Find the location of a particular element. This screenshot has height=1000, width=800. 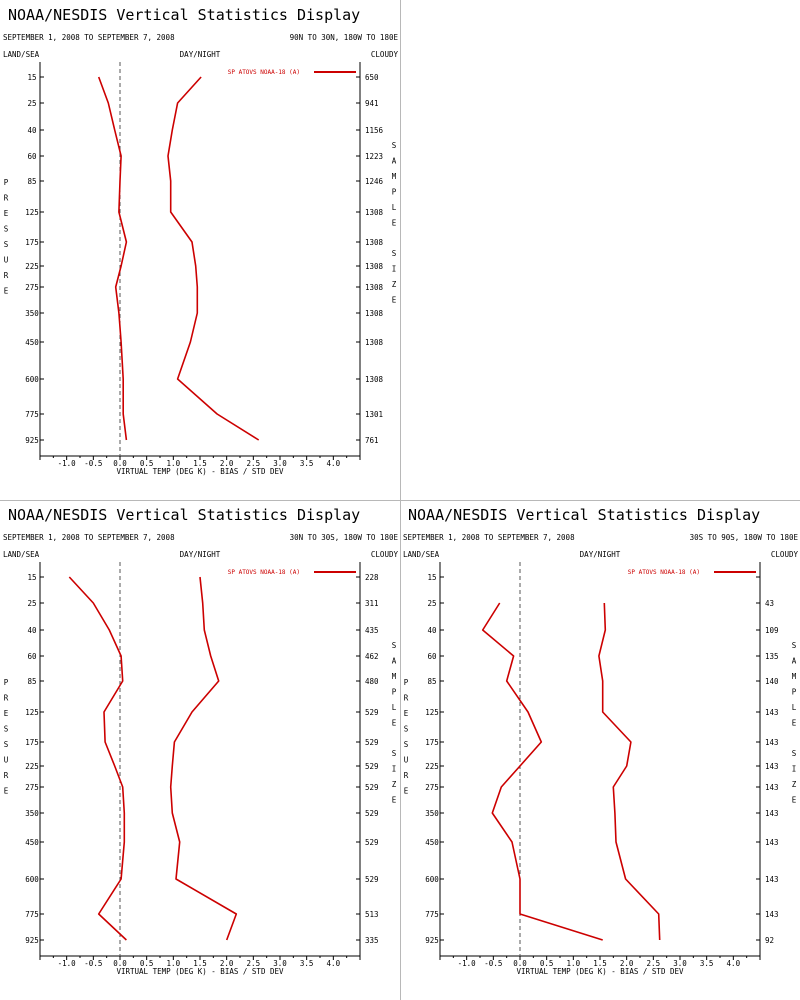

series-line-bias is located at coordinates (112, 258).